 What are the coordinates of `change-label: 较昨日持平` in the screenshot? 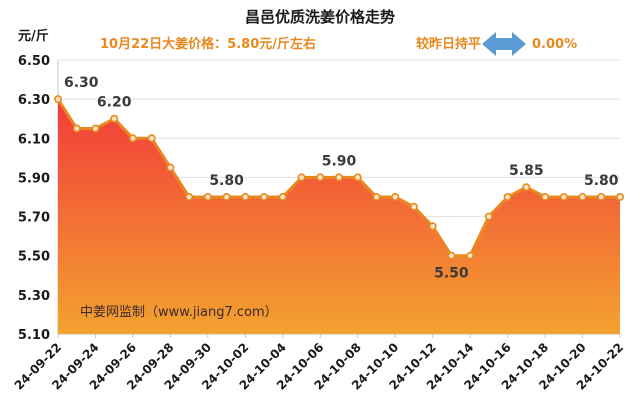 It's located at (448, 44).